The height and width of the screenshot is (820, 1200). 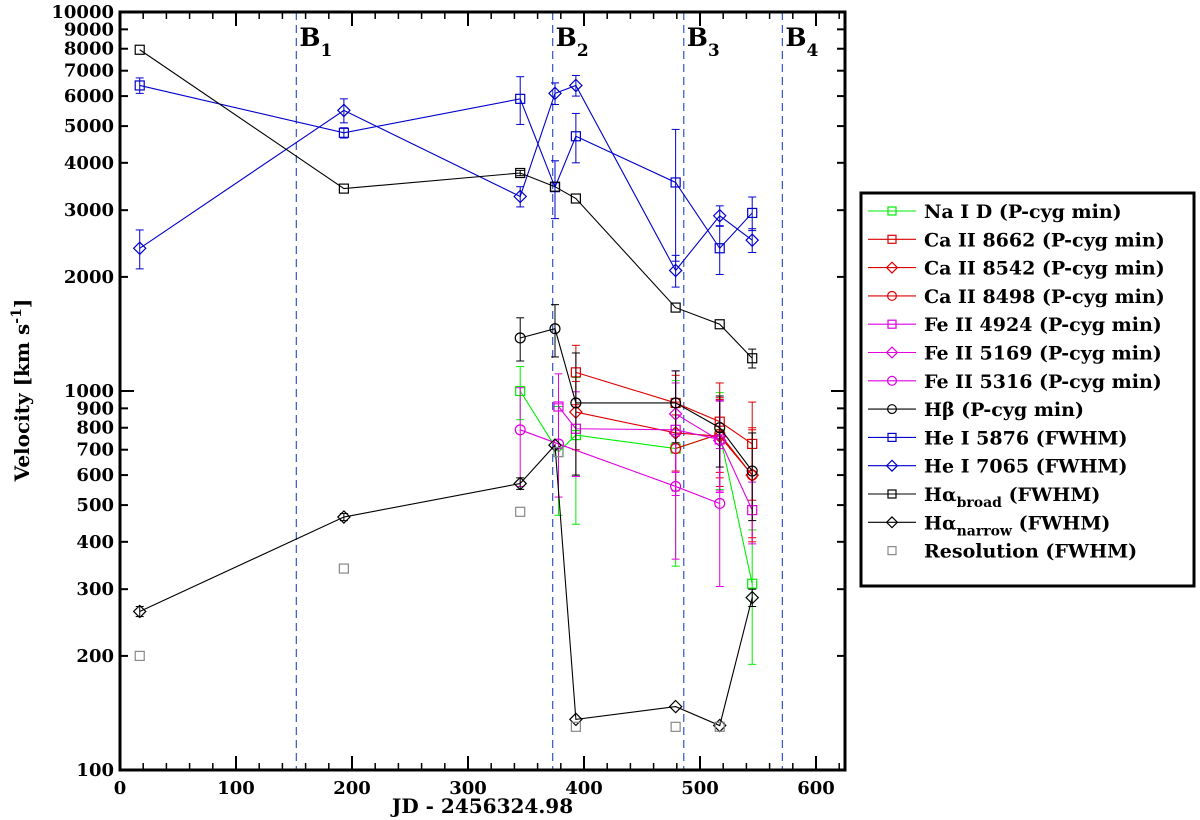 I want to click on legend-label: Na I D (P-cyg min), so click(x=1023, y=212).